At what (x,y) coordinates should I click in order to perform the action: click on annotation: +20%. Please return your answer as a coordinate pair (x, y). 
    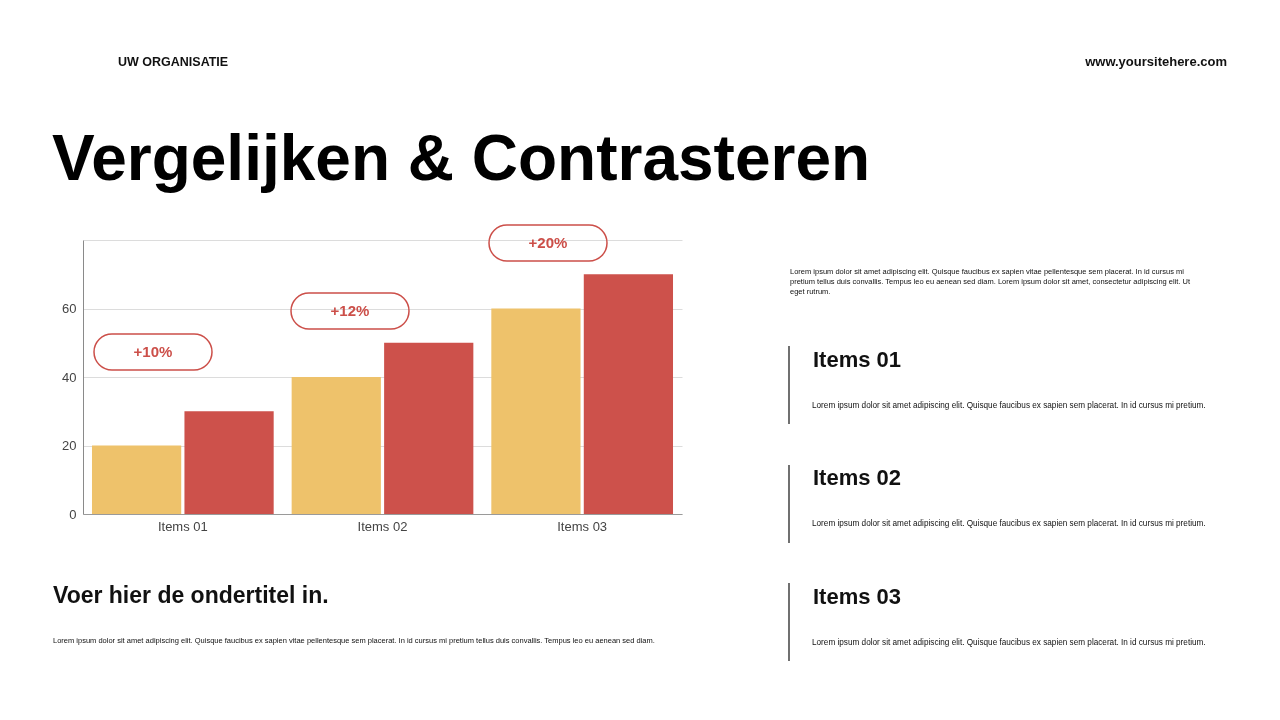
    Looking at the image, I should click on (548, 242).